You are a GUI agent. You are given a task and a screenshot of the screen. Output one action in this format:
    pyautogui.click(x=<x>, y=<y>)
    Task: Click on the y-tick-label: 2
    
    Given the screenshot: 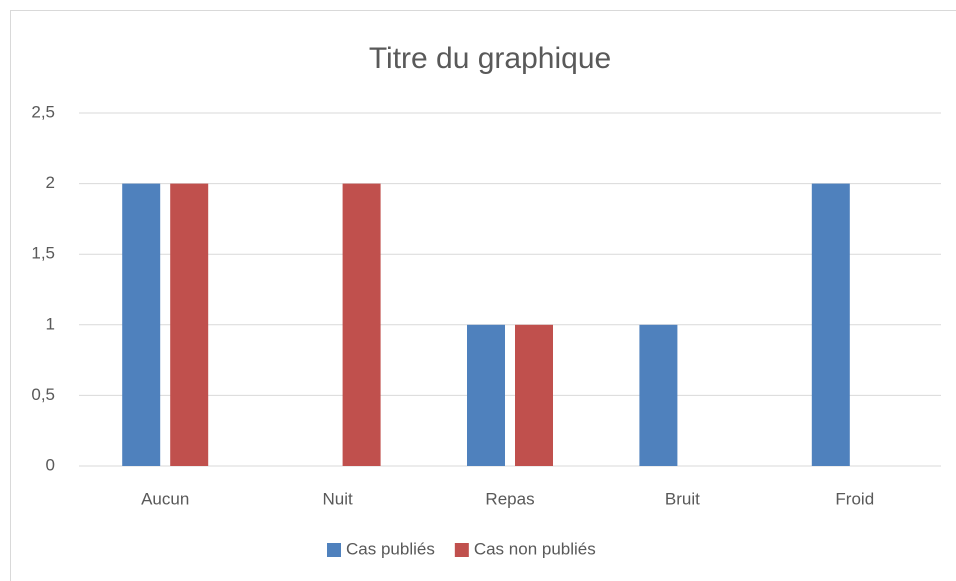 What is the action you would take?
    pyautogui.click(x=50, y=182)
    